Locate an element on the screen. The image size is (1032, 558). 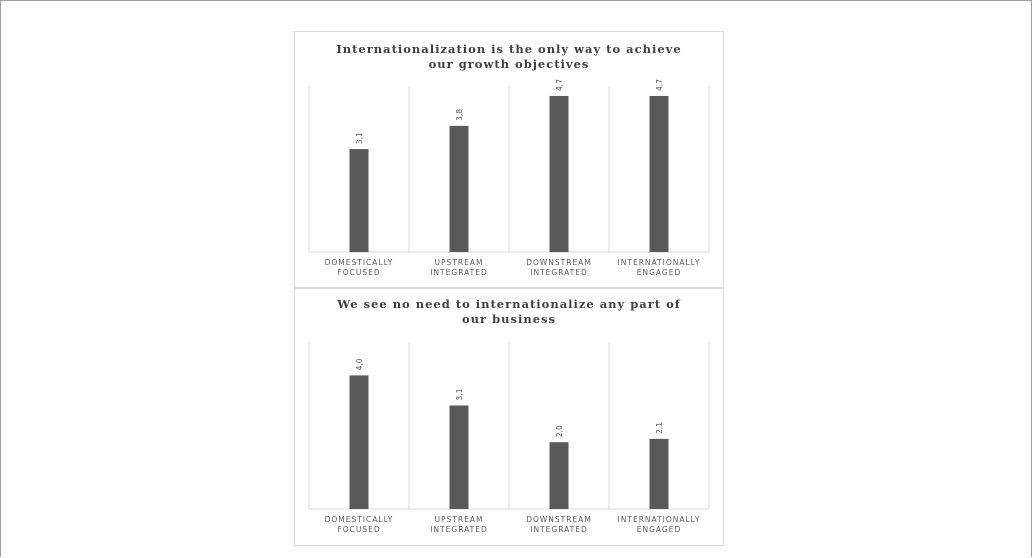
chart-title-line-2: our business is located at coordinates (509, 319).